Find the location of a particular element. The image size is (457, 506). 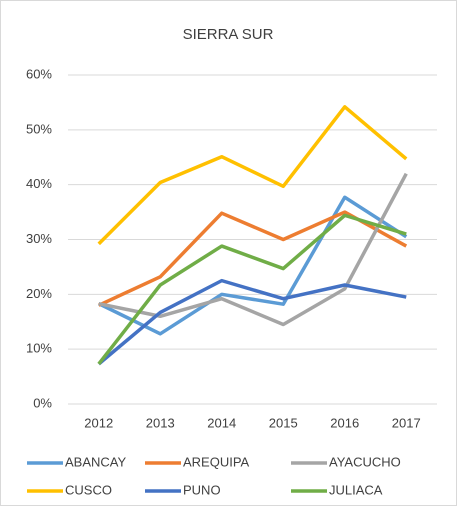

legend-label: CUSCO is located at coordinates (88, 489).